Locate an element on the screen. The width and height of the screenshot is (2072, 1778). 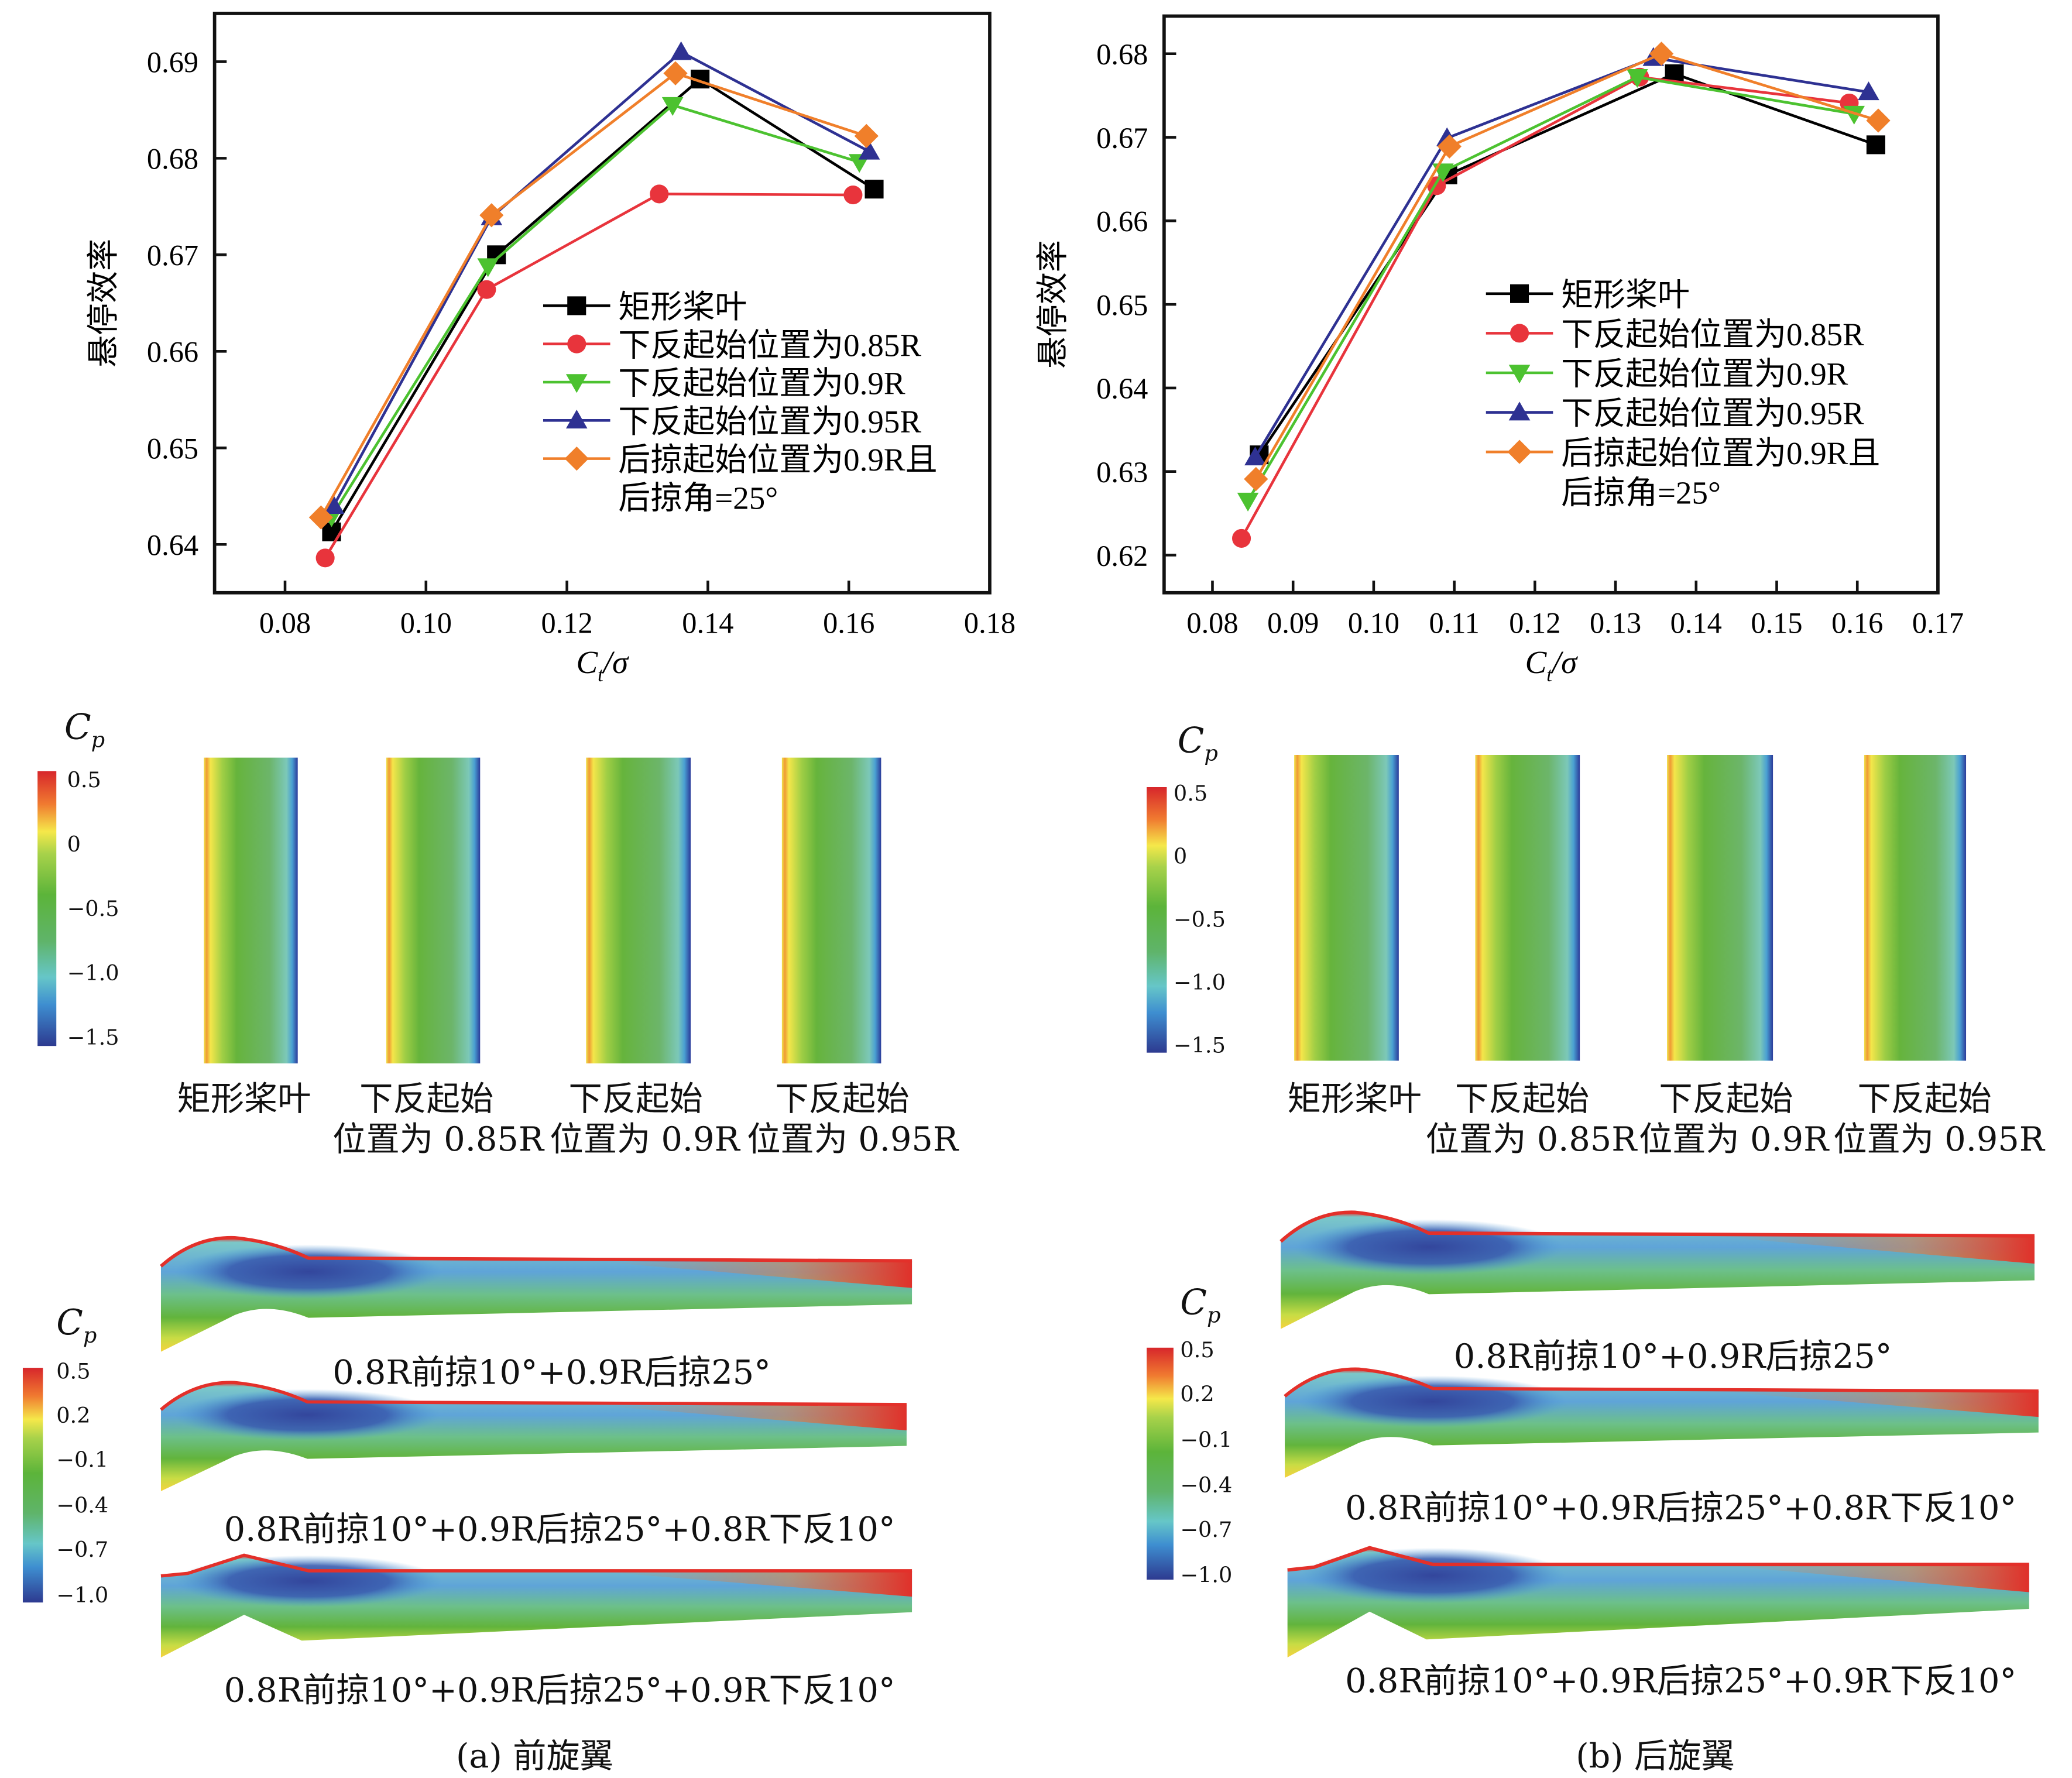
y-tick-label: 0.68 is located at coordinates (172, 159).